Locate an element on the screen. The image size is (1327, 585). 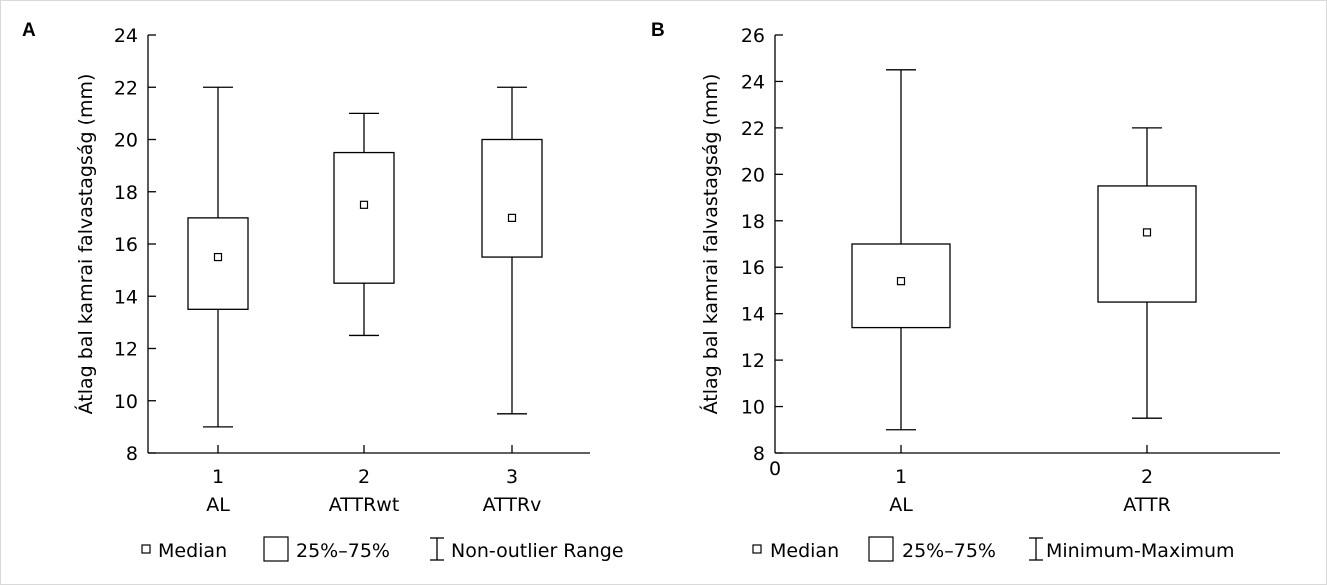
y-tick-label: 26 is located at coordinates (753, 36).